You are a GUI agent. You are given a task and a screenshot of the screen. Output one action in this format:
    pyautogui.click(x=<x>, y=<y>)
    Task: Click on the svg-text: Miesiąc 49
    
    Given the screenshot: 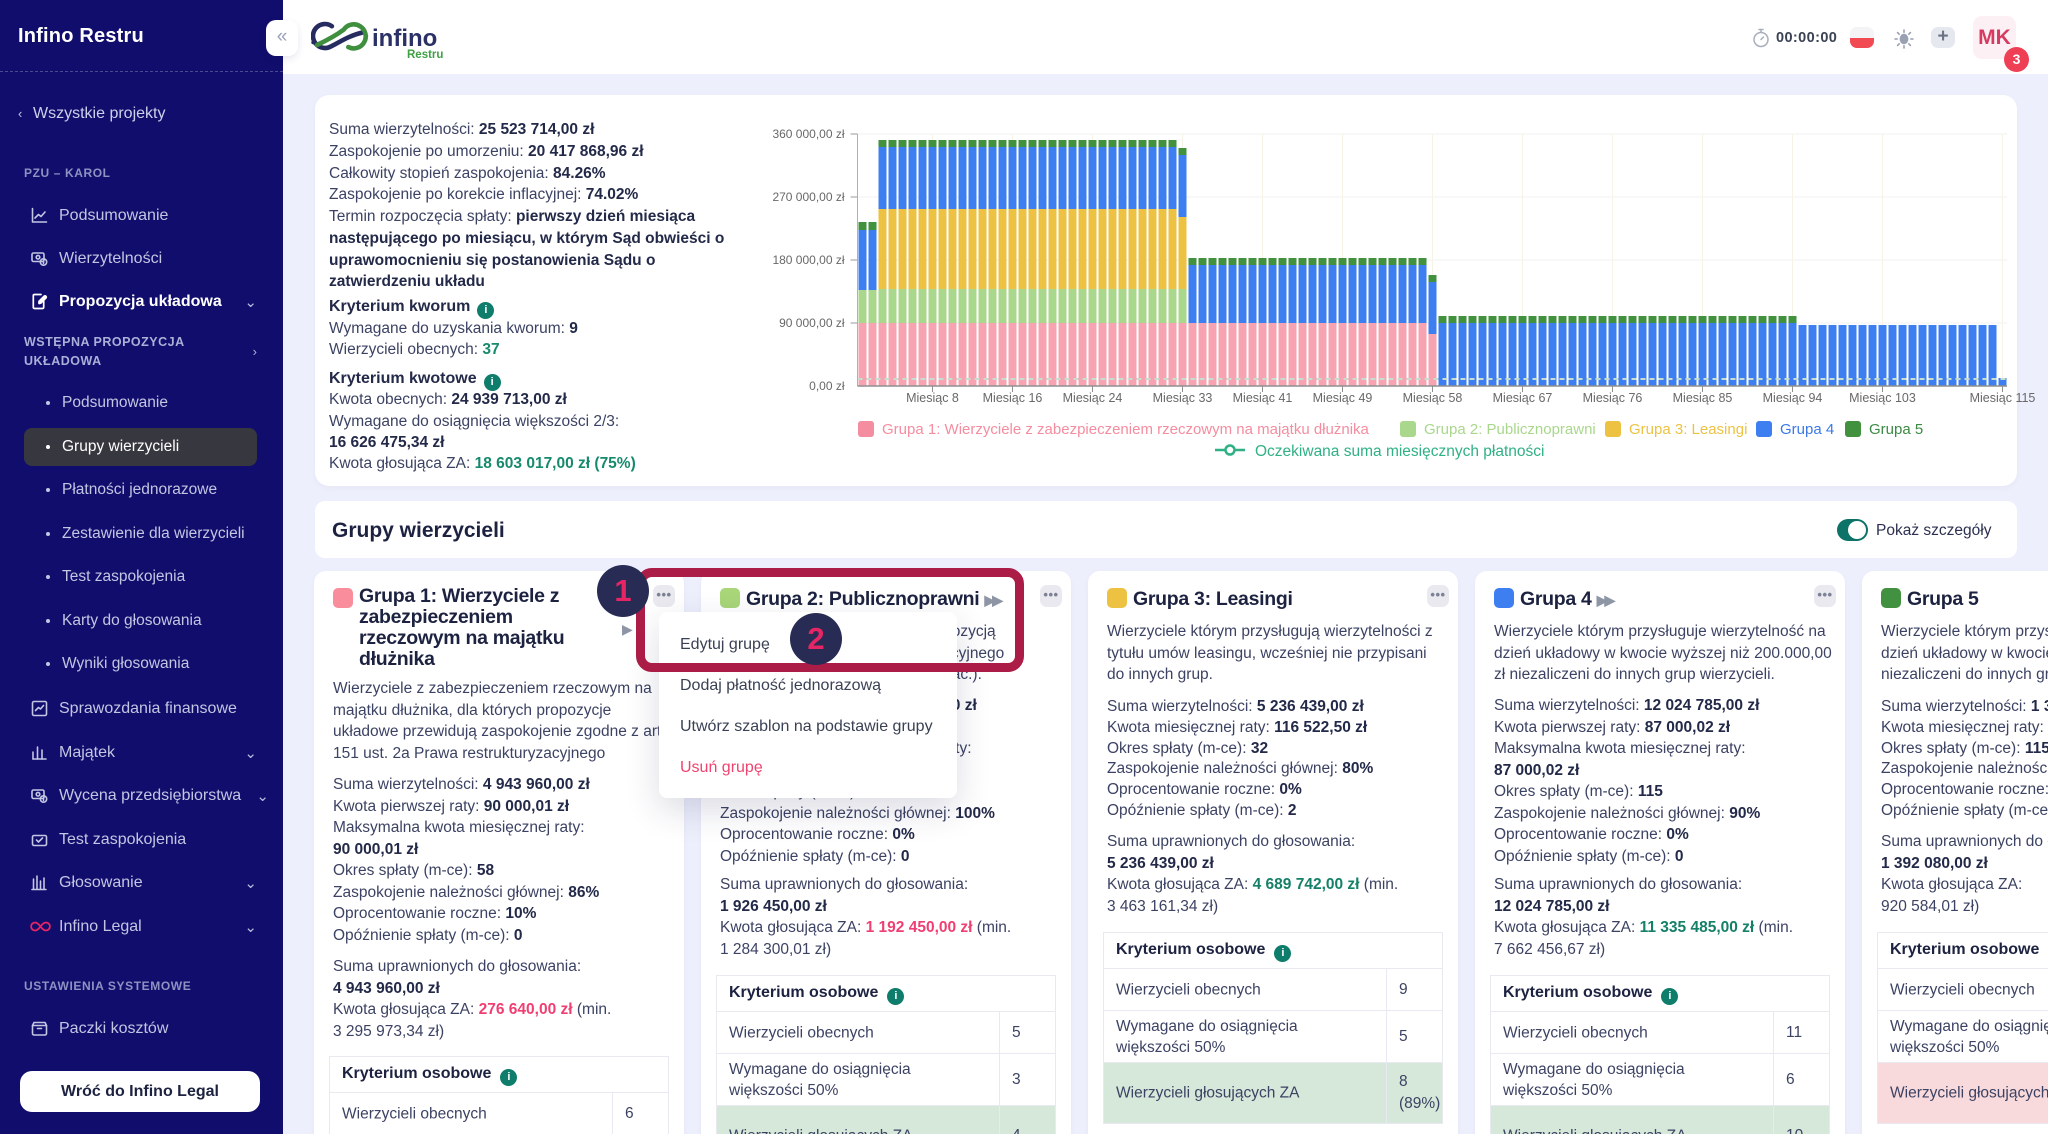 What is the action you would take?
    pyautogui.click(x=1343, y=398)
    